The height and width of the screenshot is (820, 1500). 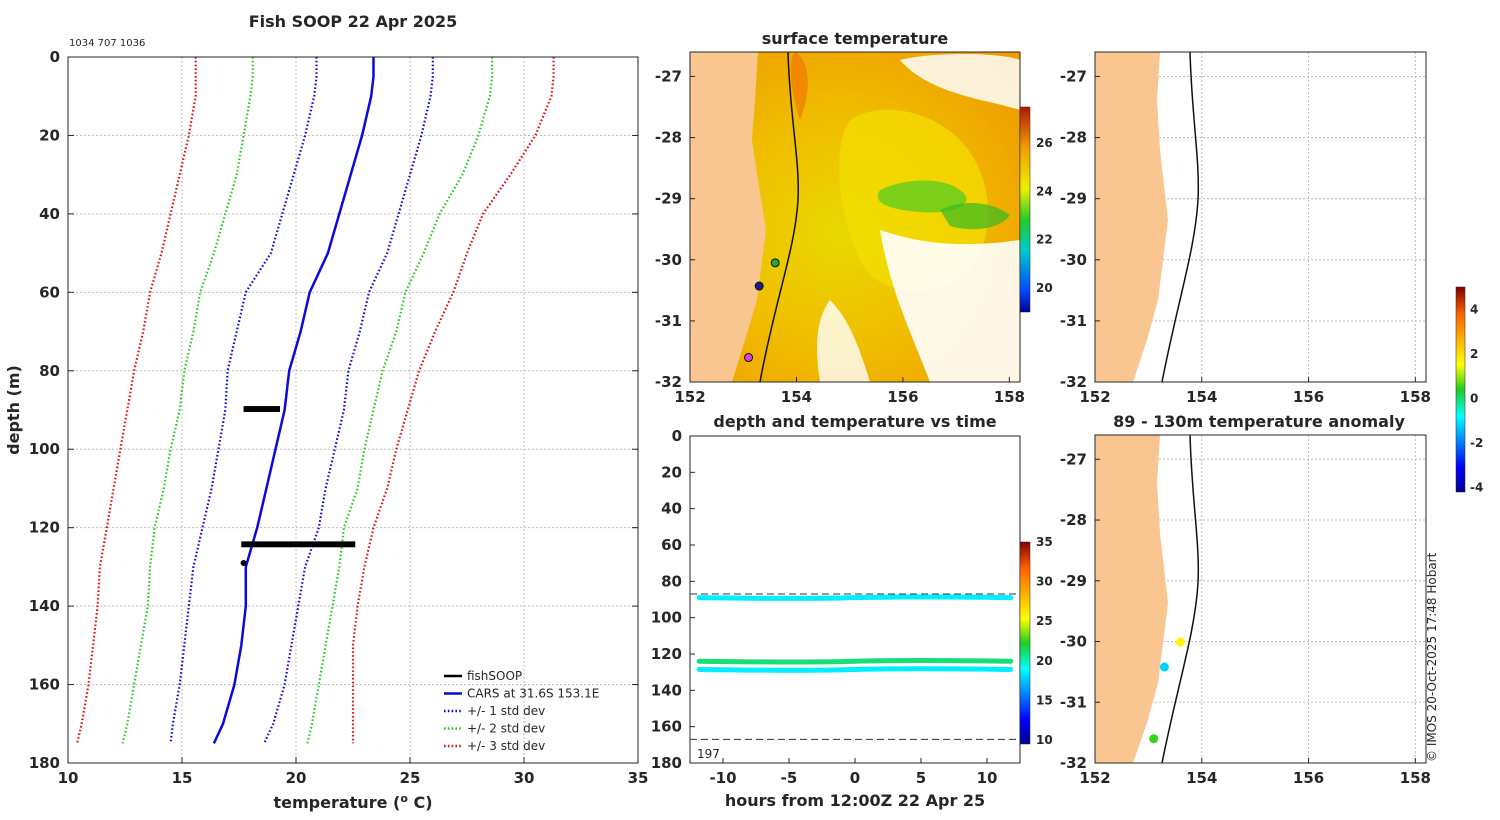 What do you see at coordinates (1476, 398) in the screenshot?
I see `anomaly-colorbar-ticks: 4 2 0 -2 -4` at bounding box center [1476, 398].